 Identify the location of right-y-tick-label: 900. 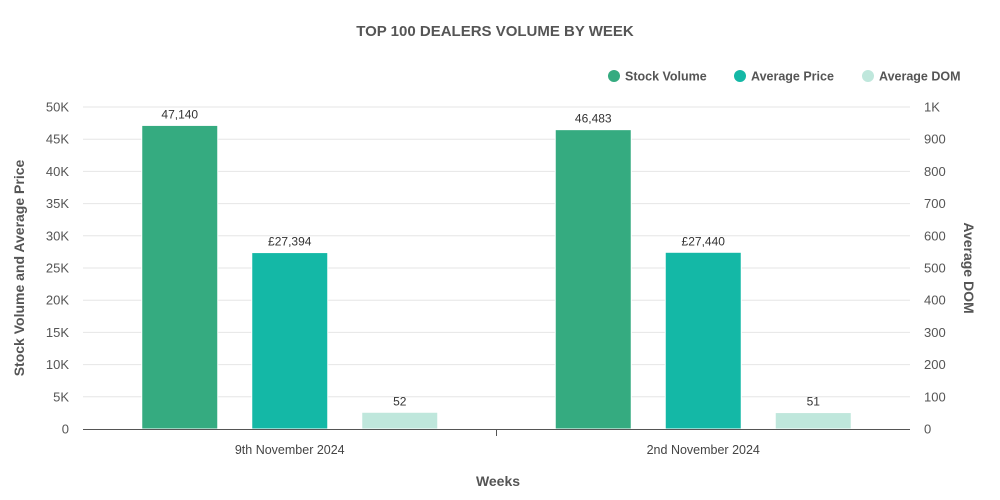
(935, 139).